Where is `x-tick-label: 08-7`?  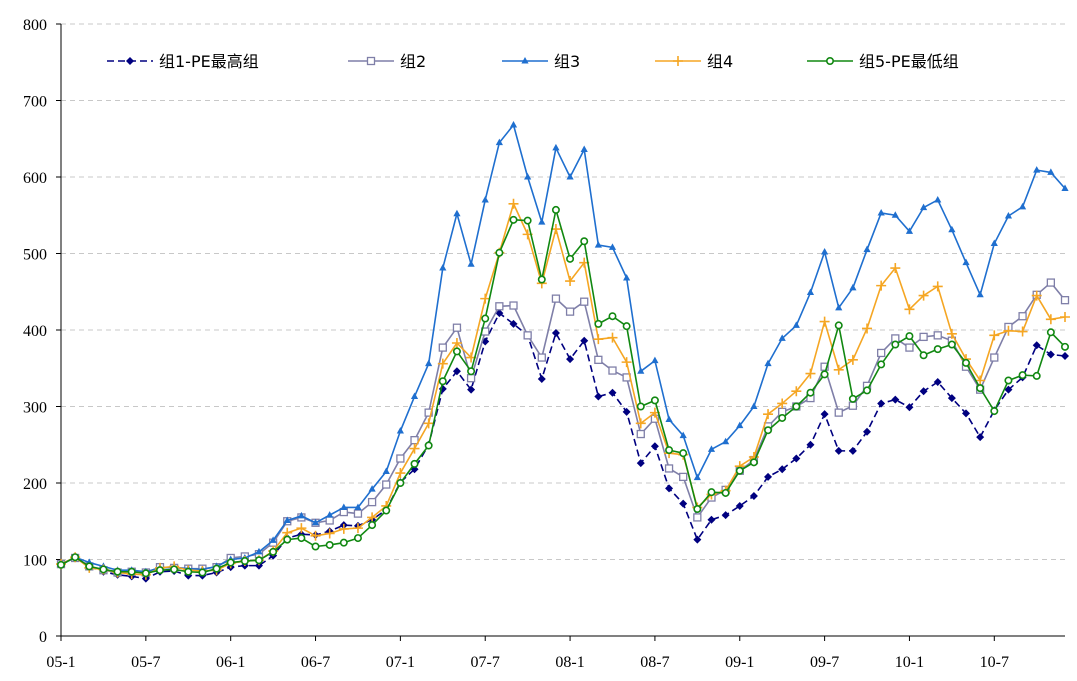
x-tick-label: 08-7 is located at coordinates (654, 662).